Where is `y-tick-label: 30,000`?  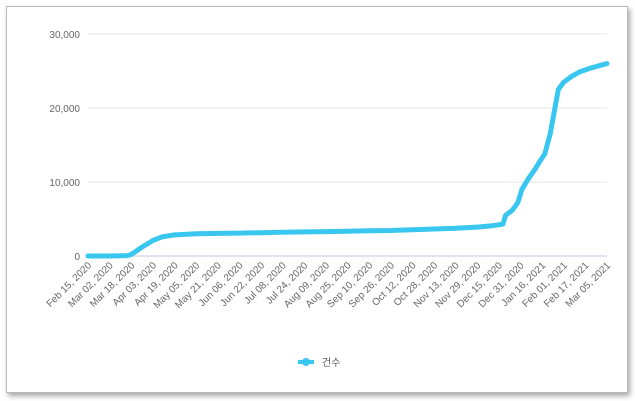 y-tick-label: 30,000 is located at coordinates (64, 35).